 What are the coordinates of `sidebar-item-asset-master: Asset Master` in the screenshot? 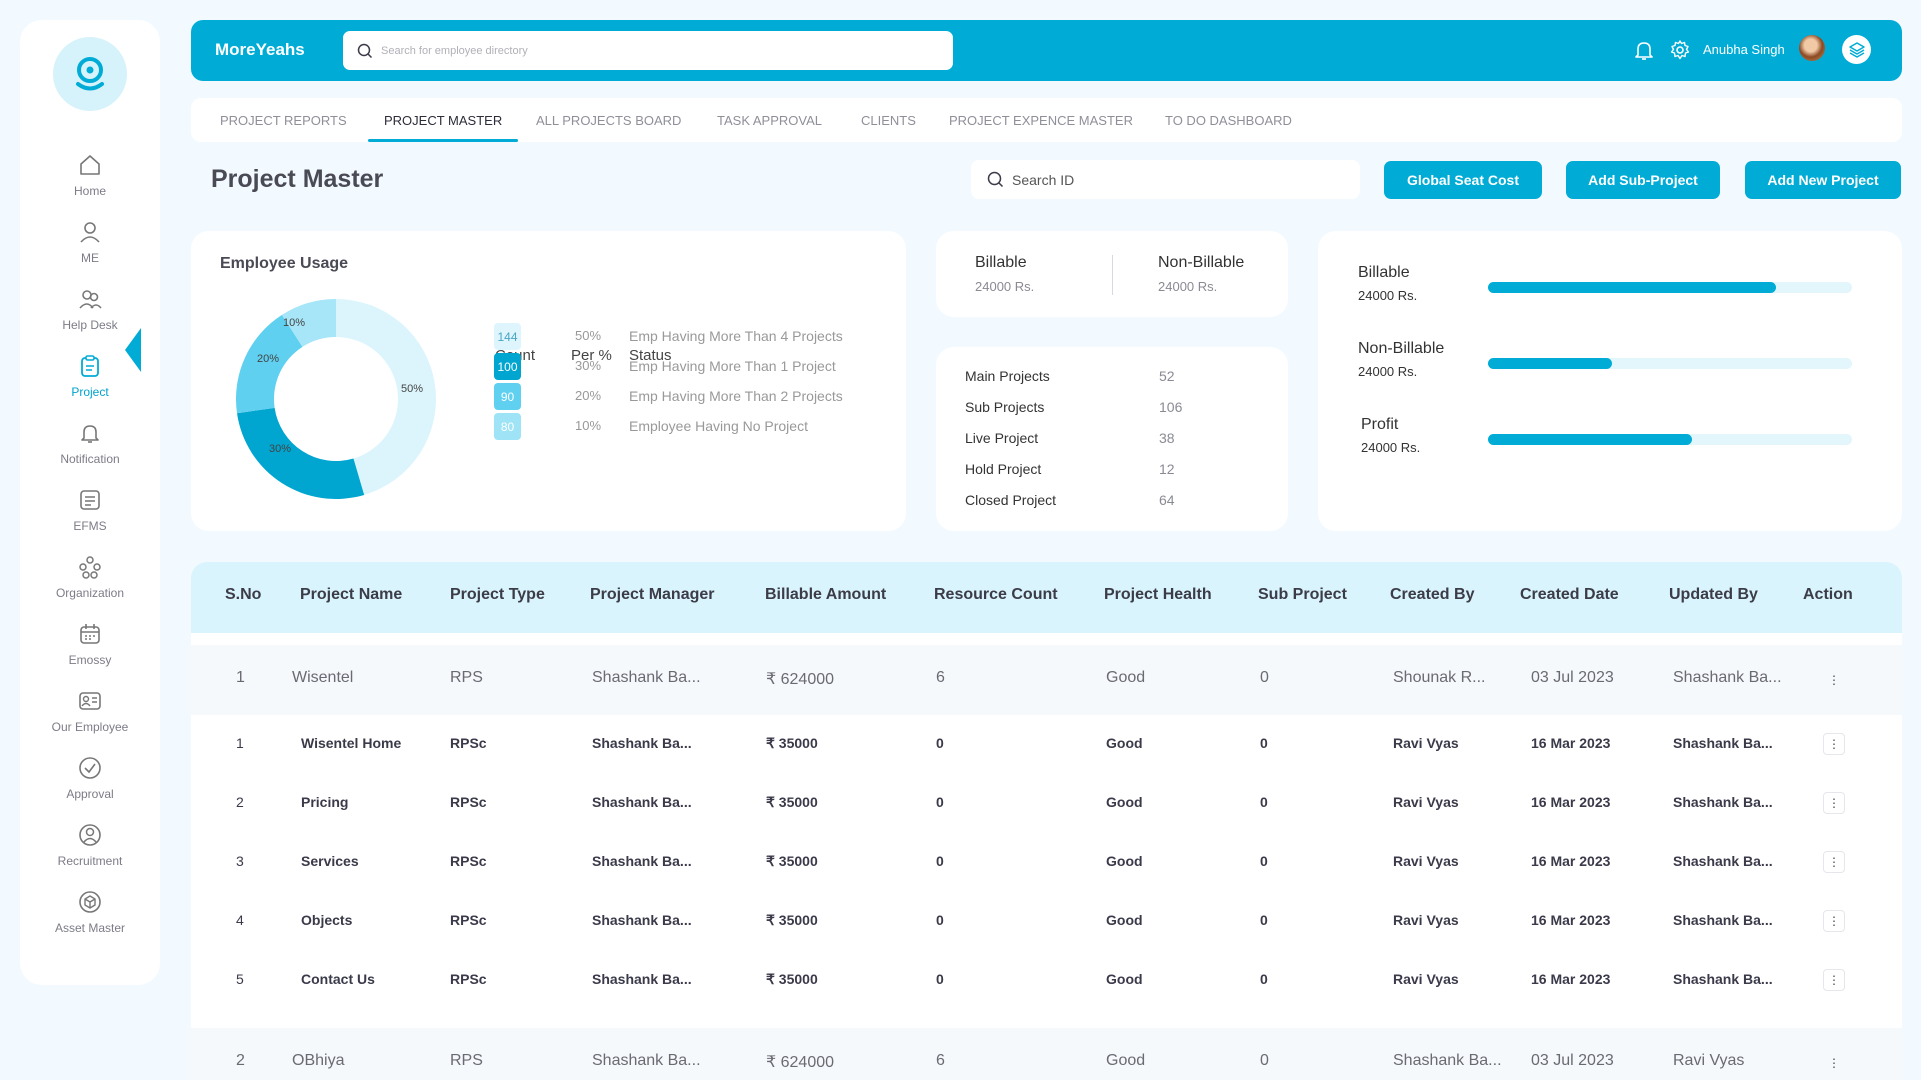 It's located at (90, 919).